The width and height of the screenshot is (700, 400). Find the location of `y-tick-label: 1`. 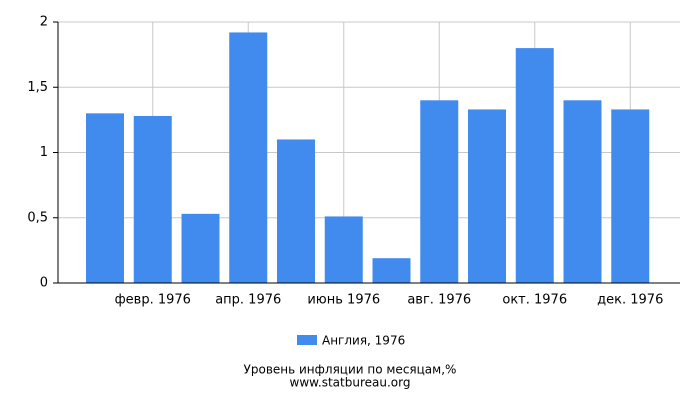

y-tick-label: 1 is located at coordinates (44, 152).